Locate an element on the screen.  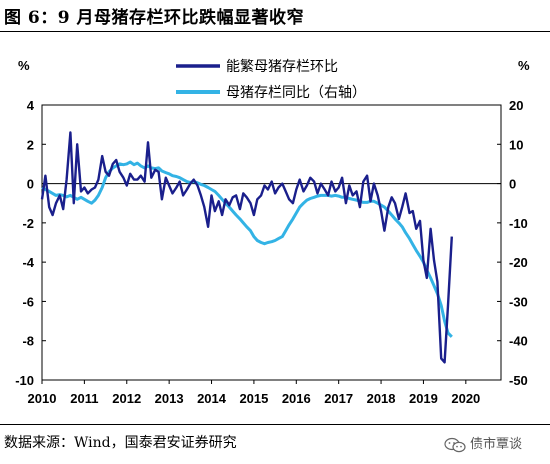
source-divider is located at coordinates (275, 424).